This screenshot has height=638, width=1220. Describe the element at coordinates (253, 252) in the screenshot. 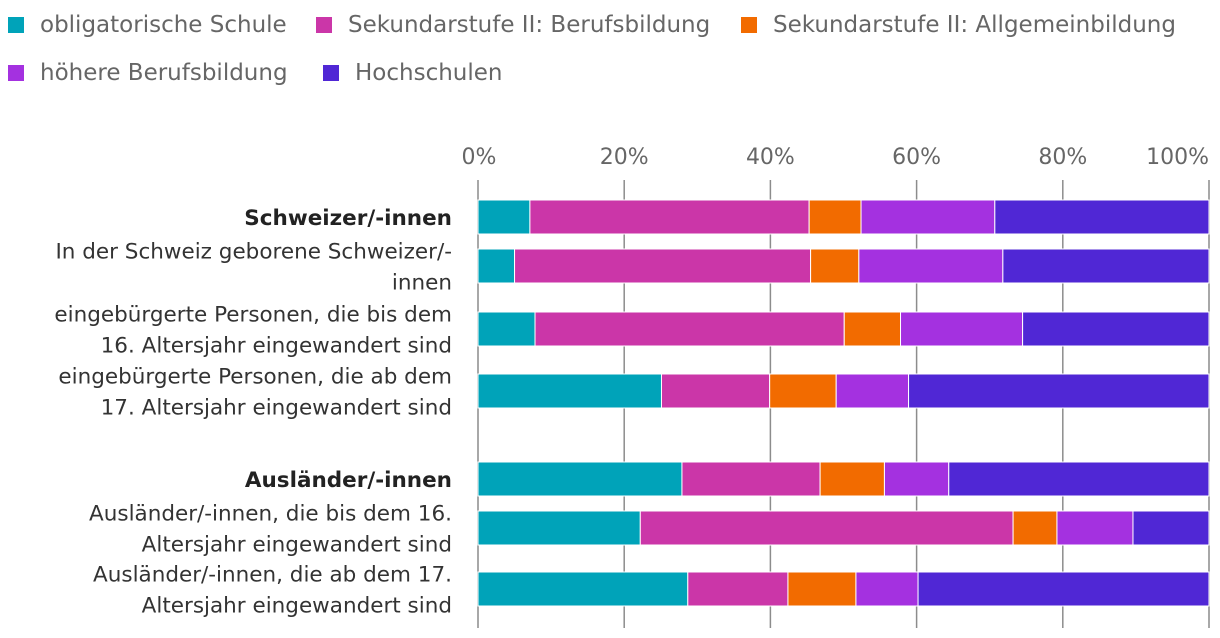

I see `category-label: In der Schweiz geborene Schweizer/-` at that location.